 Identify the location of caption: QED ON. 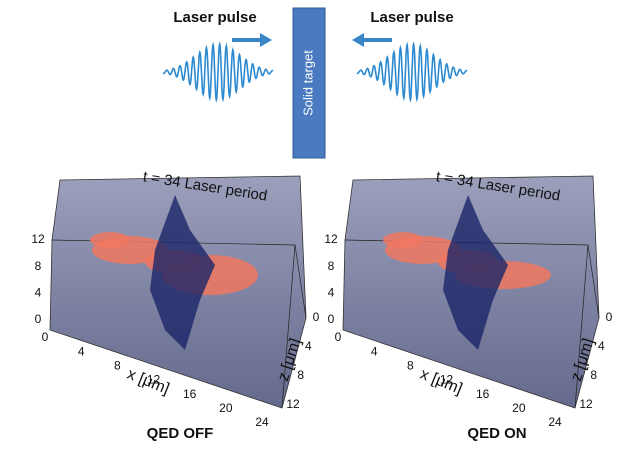
(496, 433).